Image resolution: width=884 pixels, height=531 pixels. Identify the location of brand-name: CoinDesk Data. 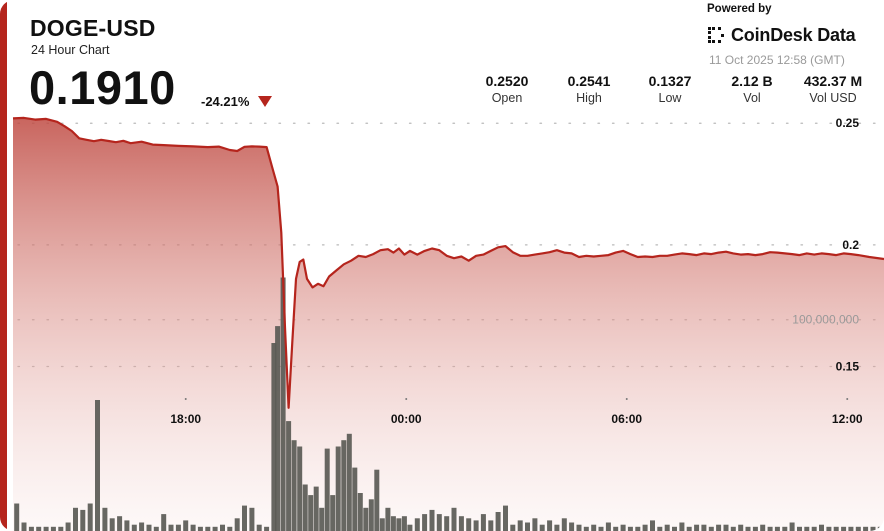
(793, 34).